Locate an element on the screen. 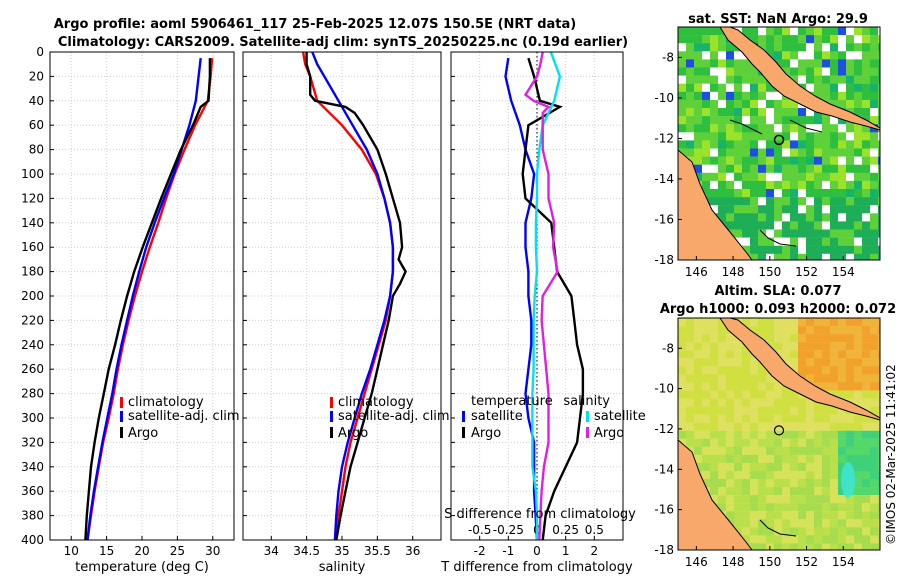 This screenshot has height=580, width=900. legend-swatch-satellite is located at coordinates (121, 416).